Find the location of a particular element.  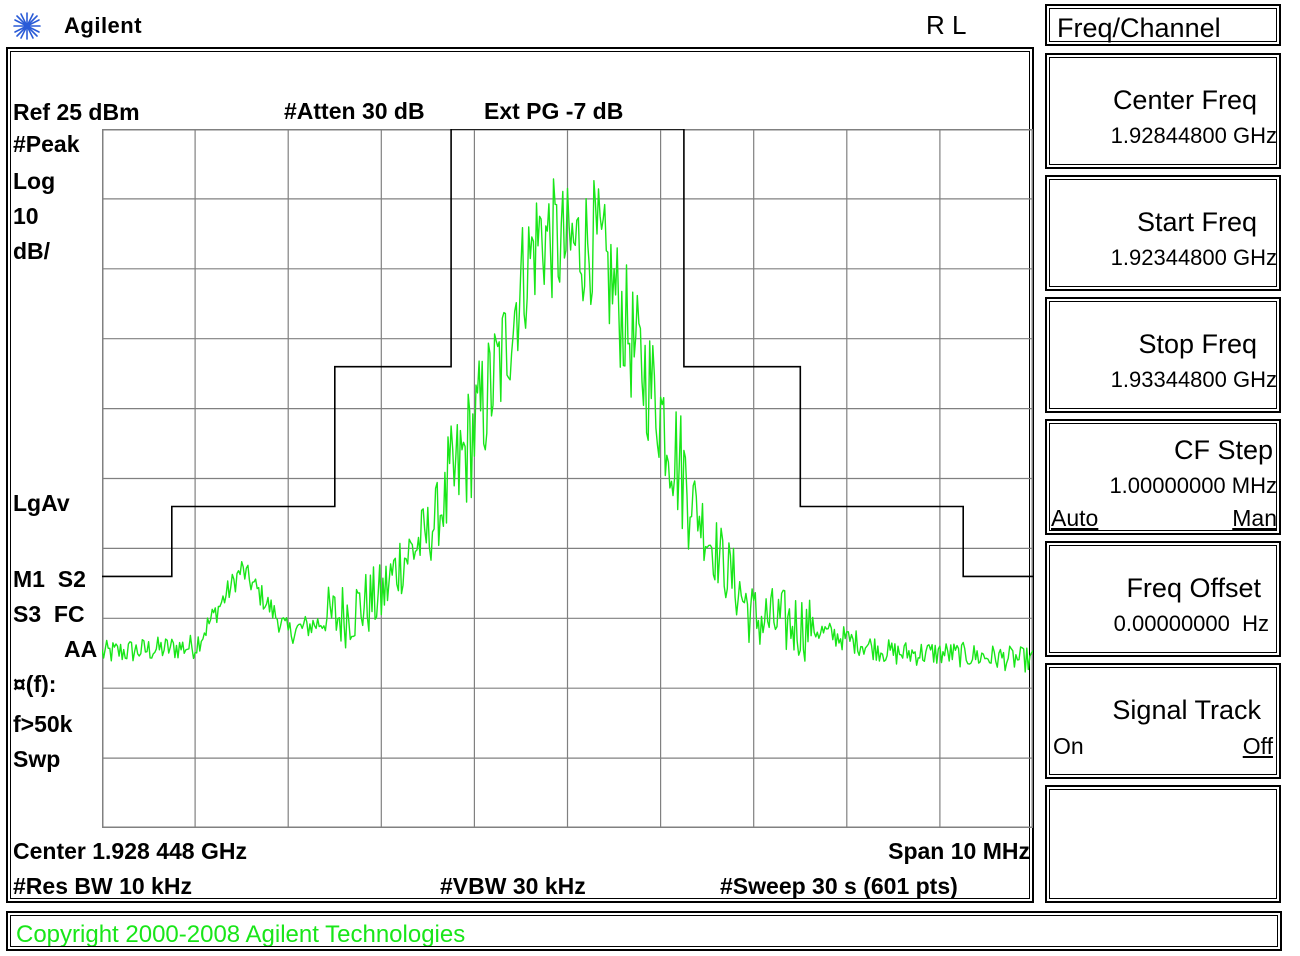

copyright-text: Copyright 2000-2008 Agilent Technologies is located at coordinates (241, 934).